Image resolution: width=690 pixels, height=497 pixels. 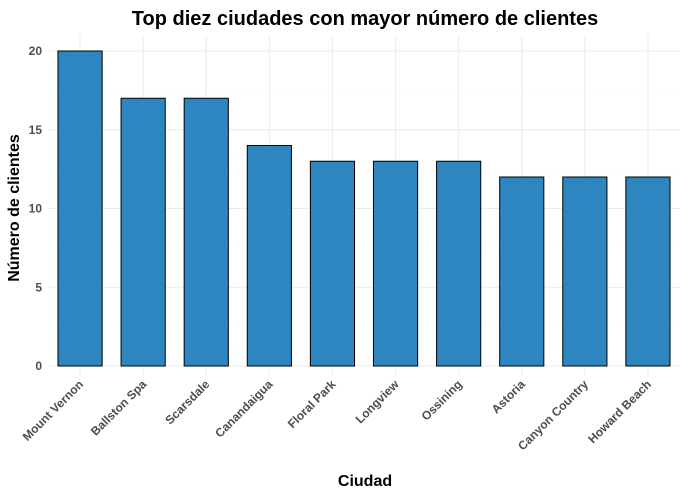 I want to click on bar-howard-beach, so click(x=648, y=271).